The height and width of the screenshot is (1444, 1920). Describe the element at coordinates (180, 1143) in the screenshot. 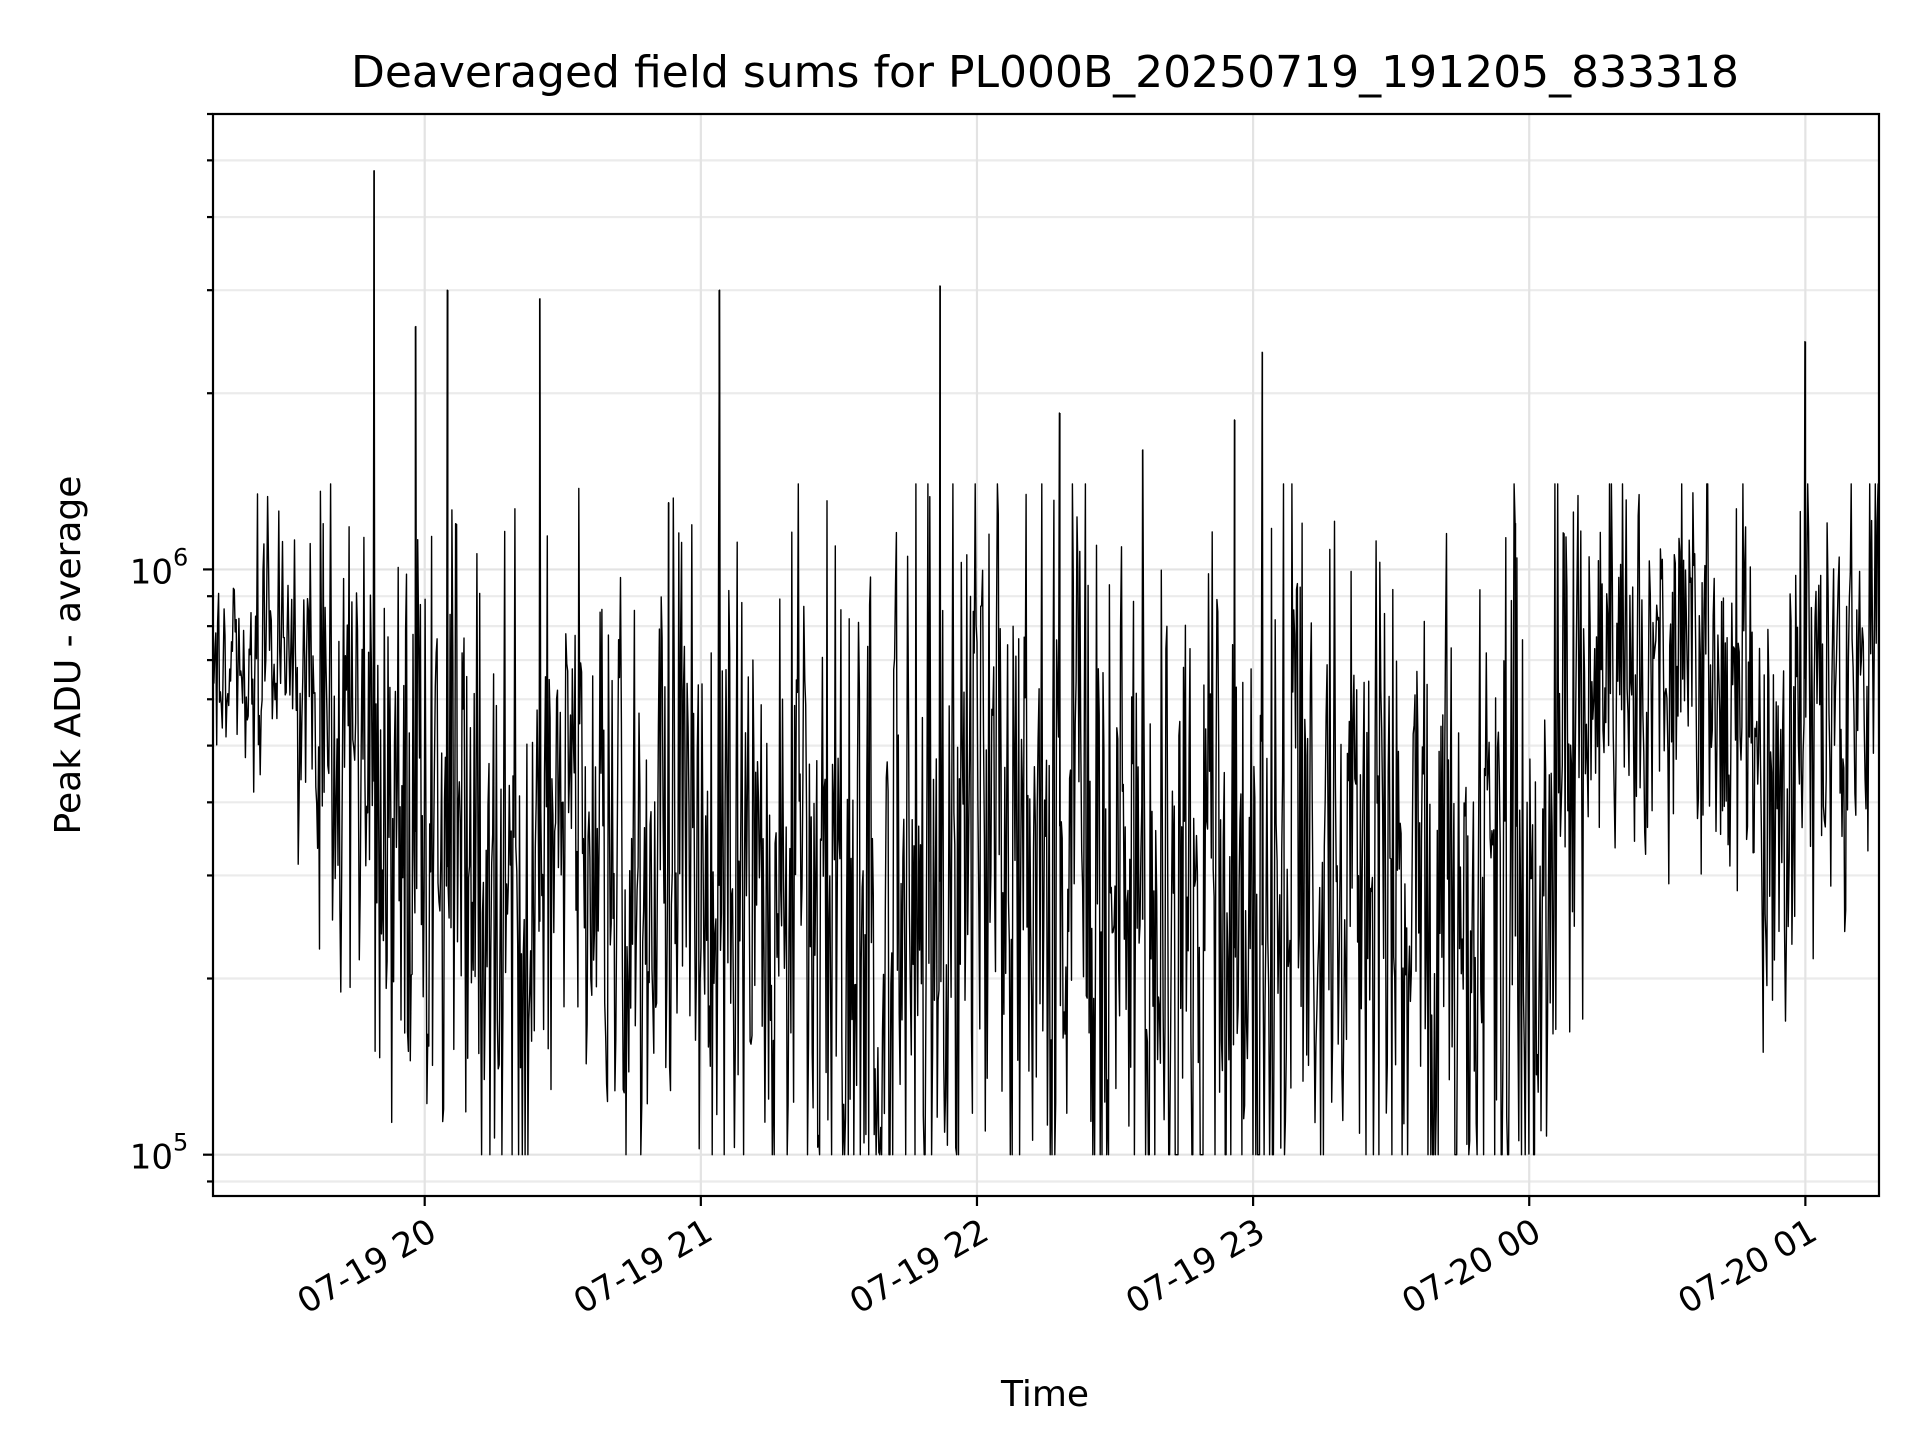

I see `y-tick-exponent: 5` at that location.